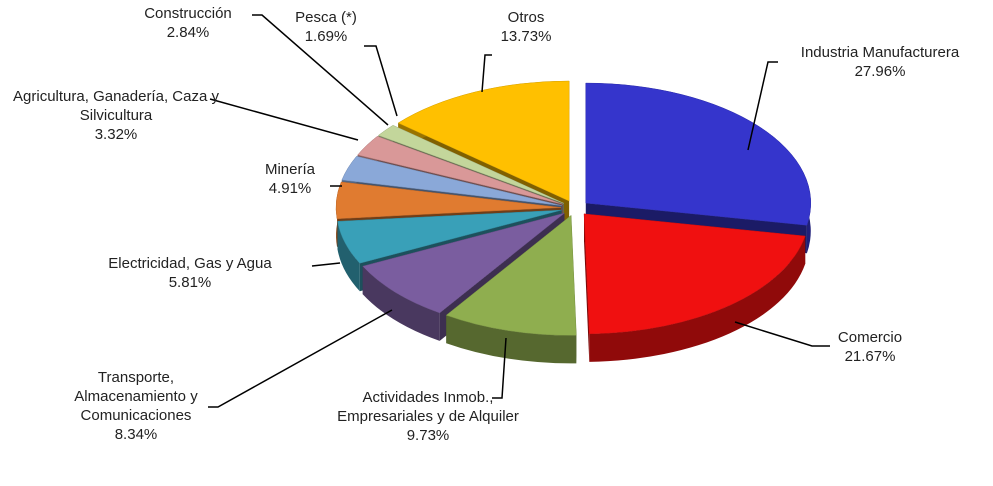 The image size is (993, 486). What do you see at coordinates (526, 27) in the screenshot?
I see `data-label: Otros 13.73%` at bounding box center [526, 27].